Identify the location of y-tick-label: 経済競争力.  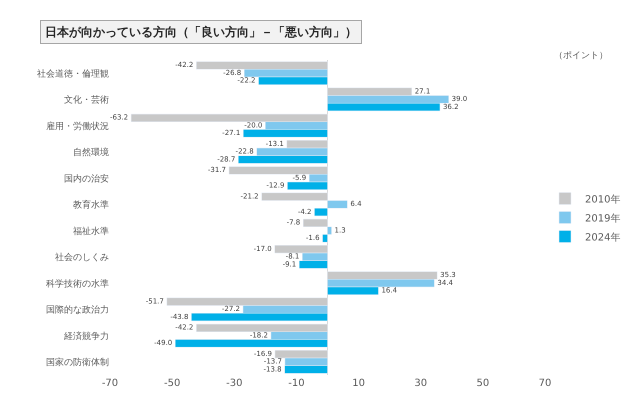
(86, 336).